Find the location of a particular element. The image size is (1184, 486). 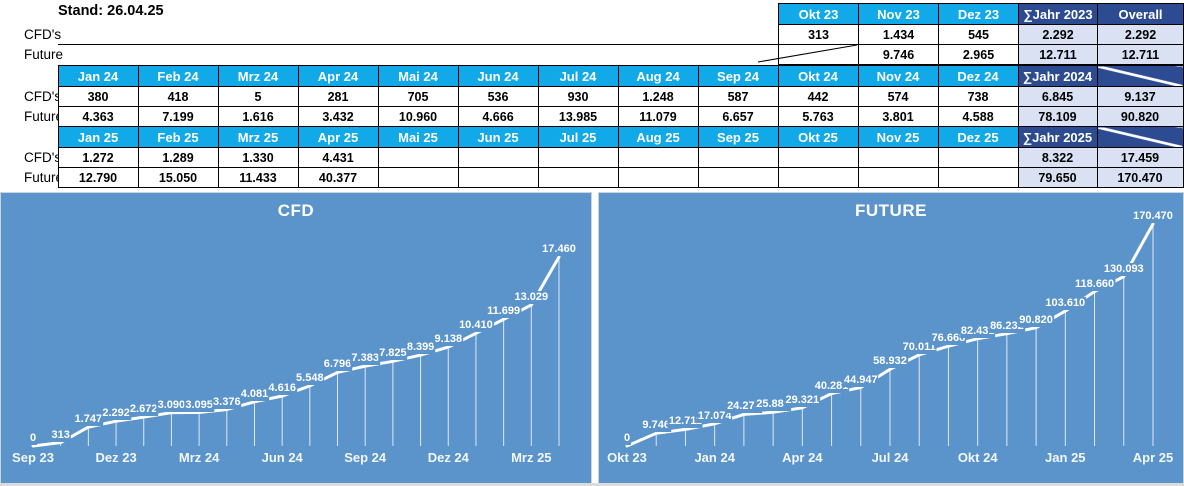

table-cell: 9.746 is located at coordinates (898, 54).